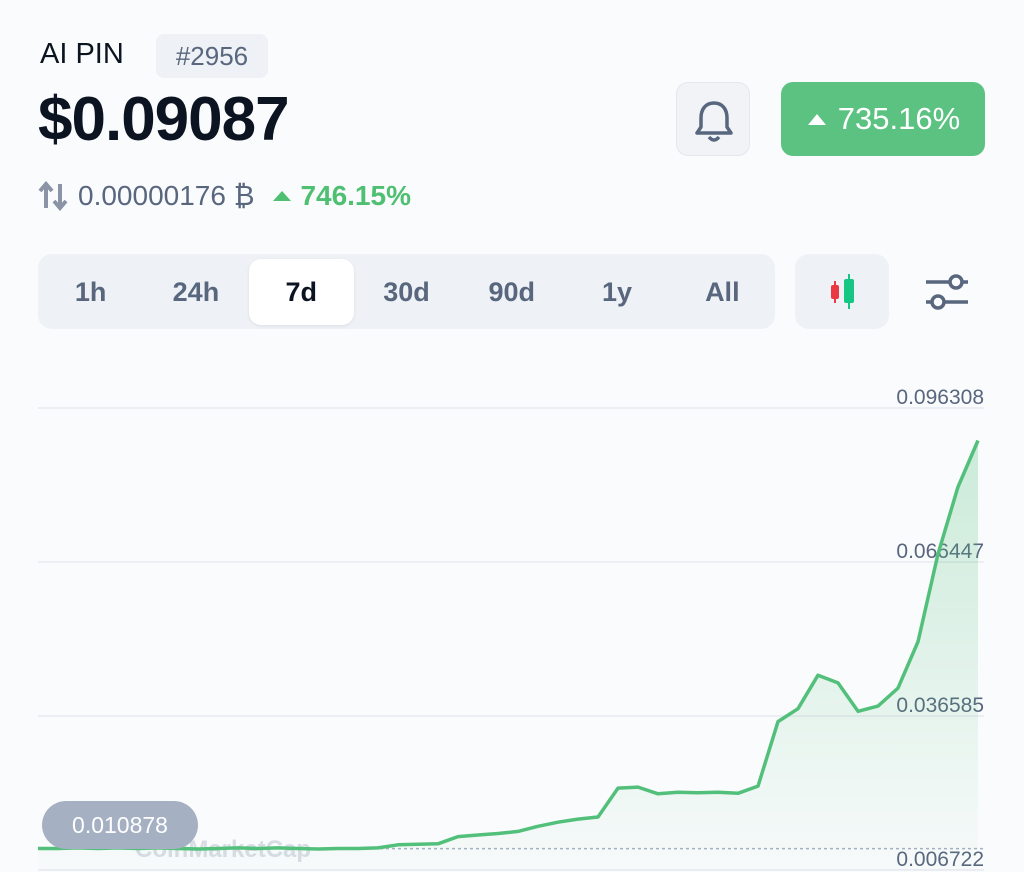  I want to click on start-label: 0.010878, so click(120, 825).